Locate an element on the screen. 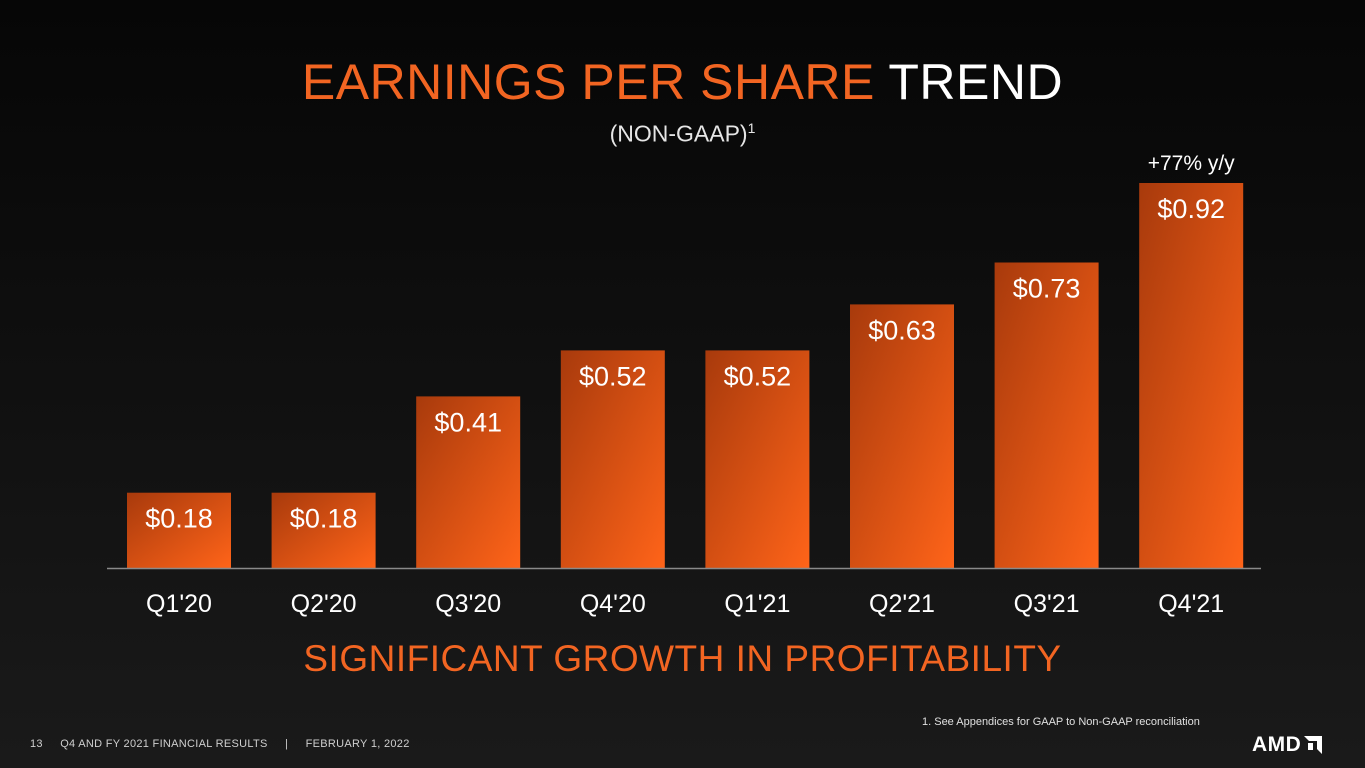 This screenshot has height=768, width=1365. x-tick-label: Q3'21 is located at coordinates (1047, 604).